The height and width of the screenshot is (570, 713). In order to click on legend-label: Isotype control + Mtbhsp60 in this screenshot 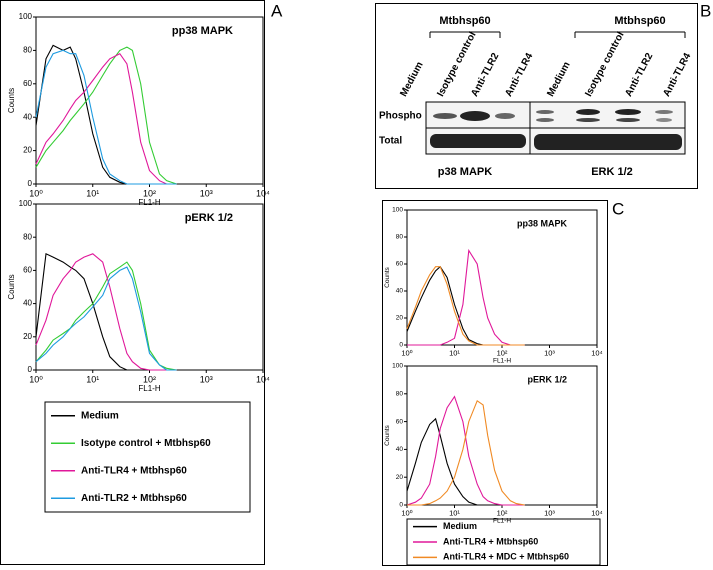, I will do `click(146, 443)`.